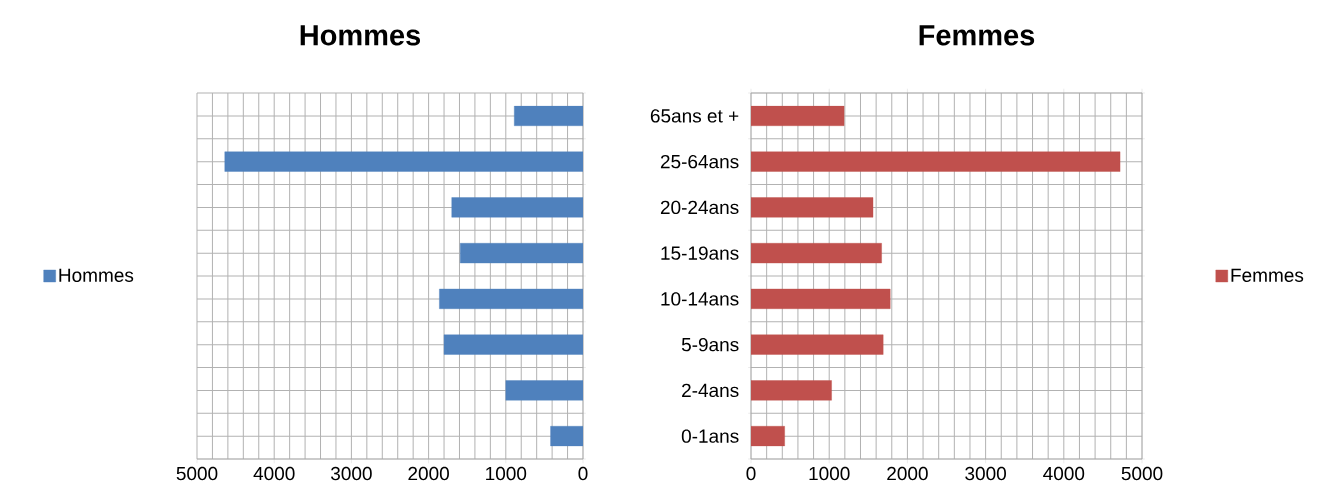  I want to click on y-tick-label: 25-64ans, so click(699, 161).